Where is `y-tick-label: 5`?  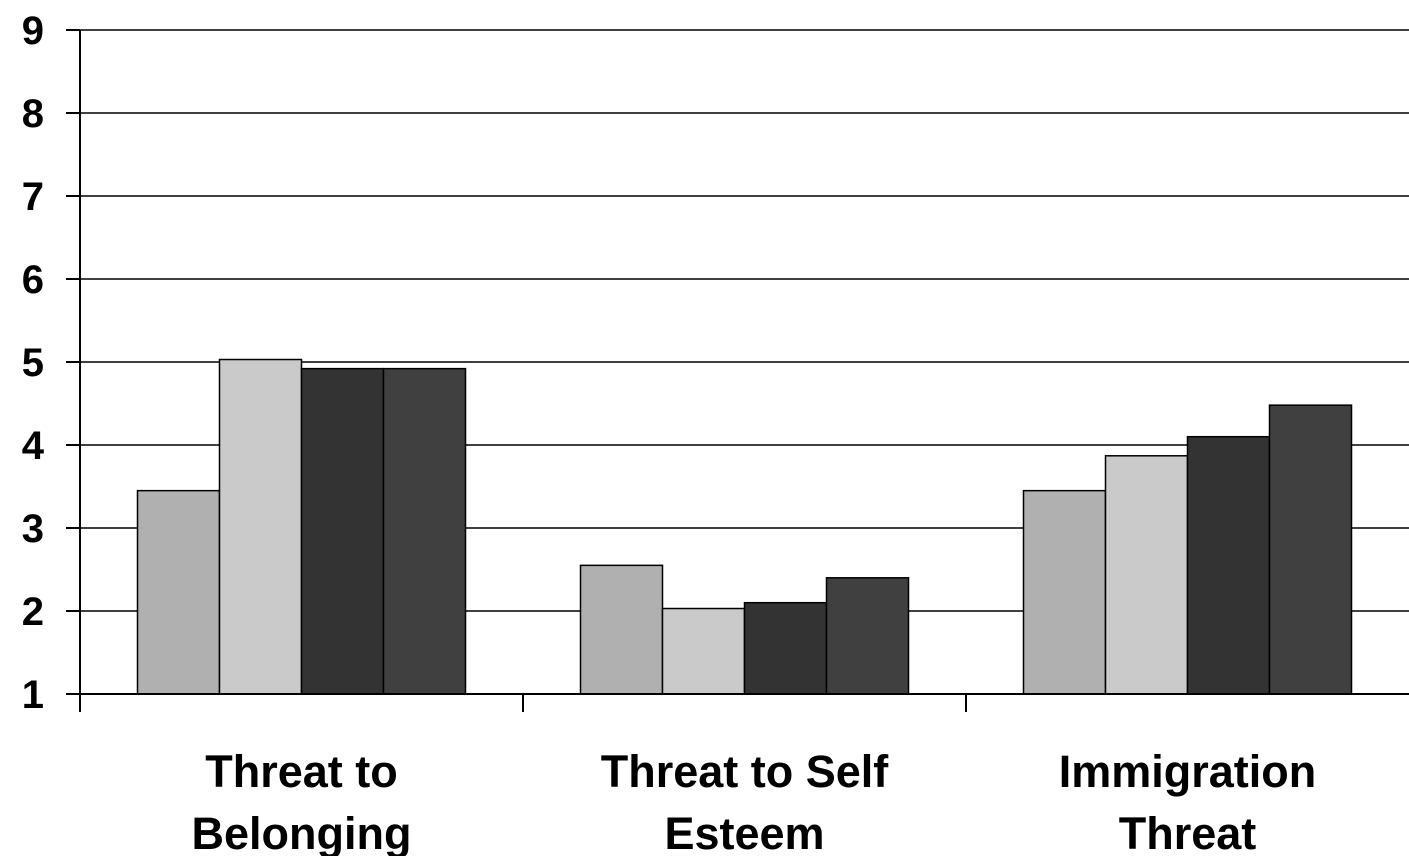 y-tick-label: 5 is located at coordinates (33, 363).